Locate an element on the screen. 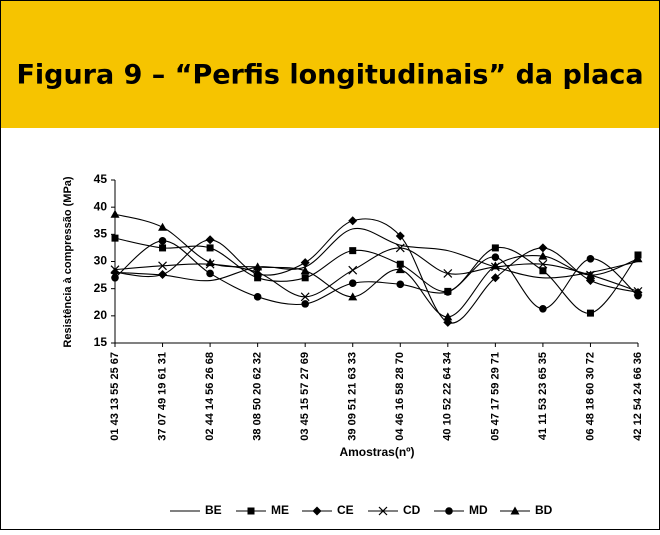 The image size is (660, 535). legend-label: BE is located at coordinates (213, 510).